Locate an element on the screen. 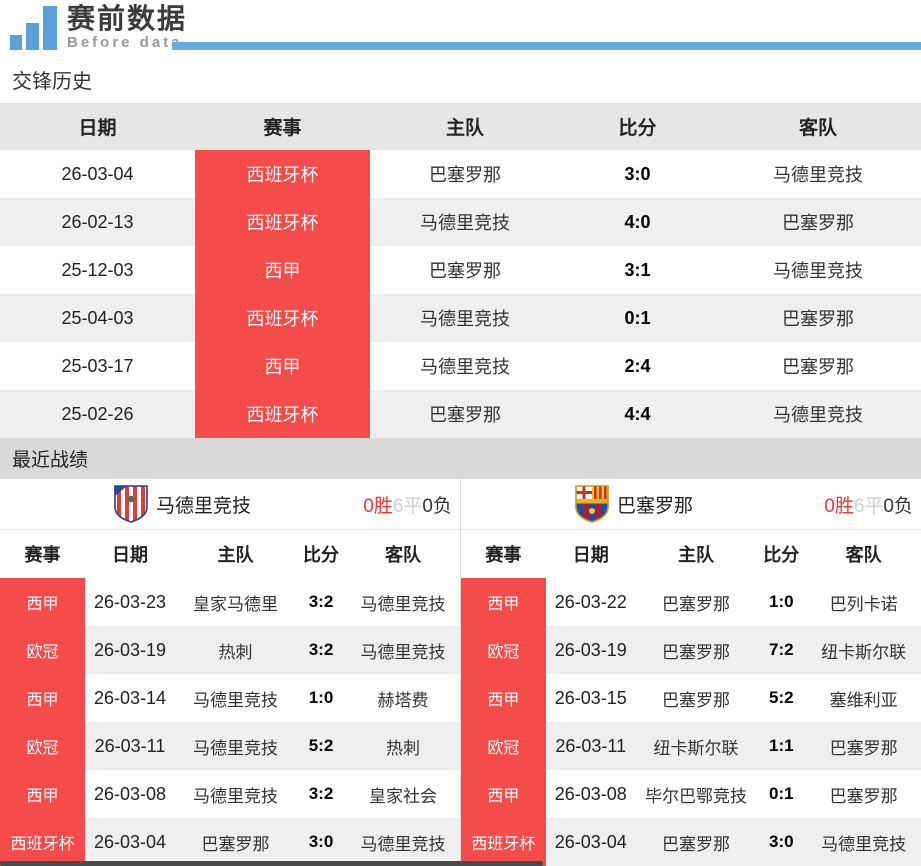 Image resolution: width=921 pixels, height=866 pixels. bar-chart-icon is located at coordinates (35, 27).